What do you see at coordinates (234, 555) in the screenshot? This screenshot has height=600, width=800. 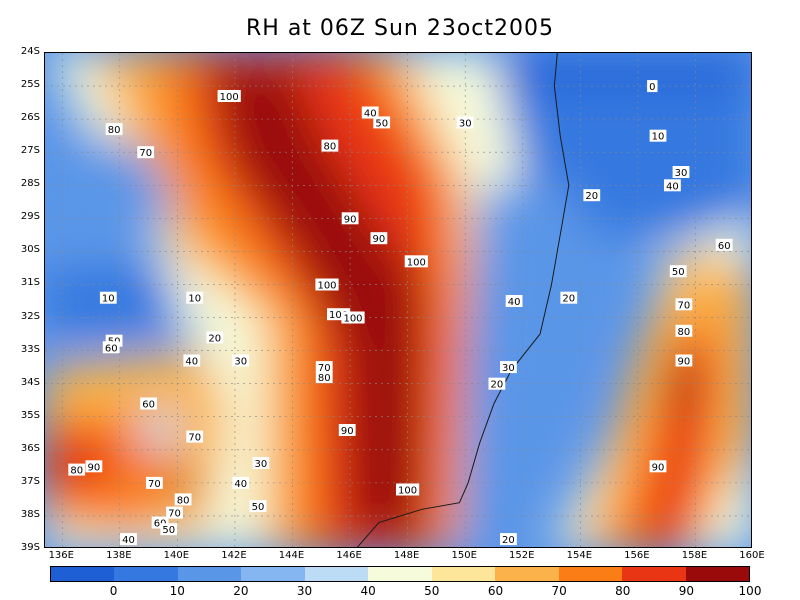 I see `longitude-label: 142E` at bounding box center [234, 555].